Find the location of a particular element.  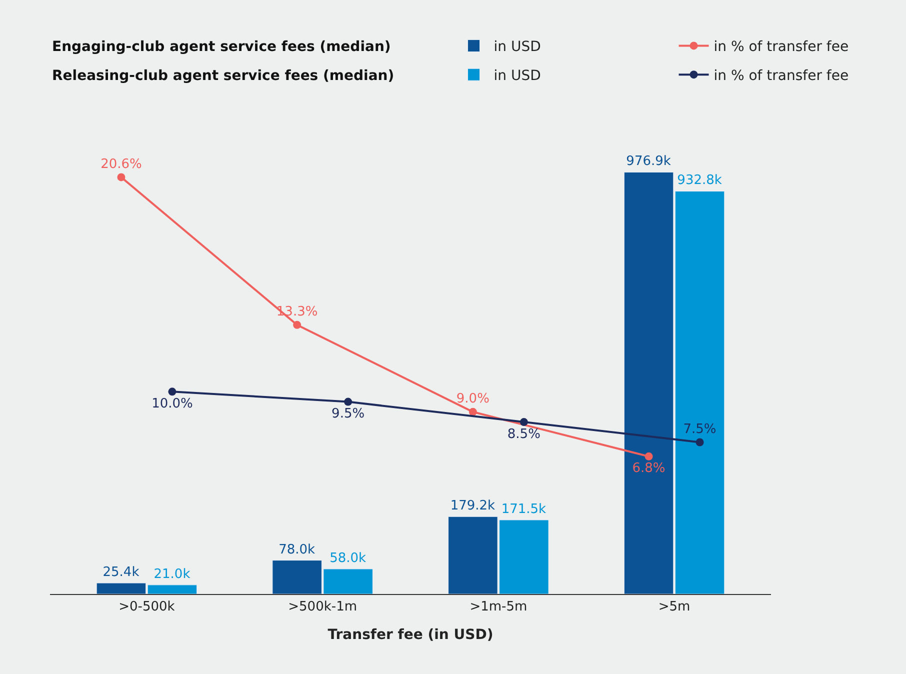

x-axis-title: Transfer fee (in USD) is located at coordinates (411, 634).